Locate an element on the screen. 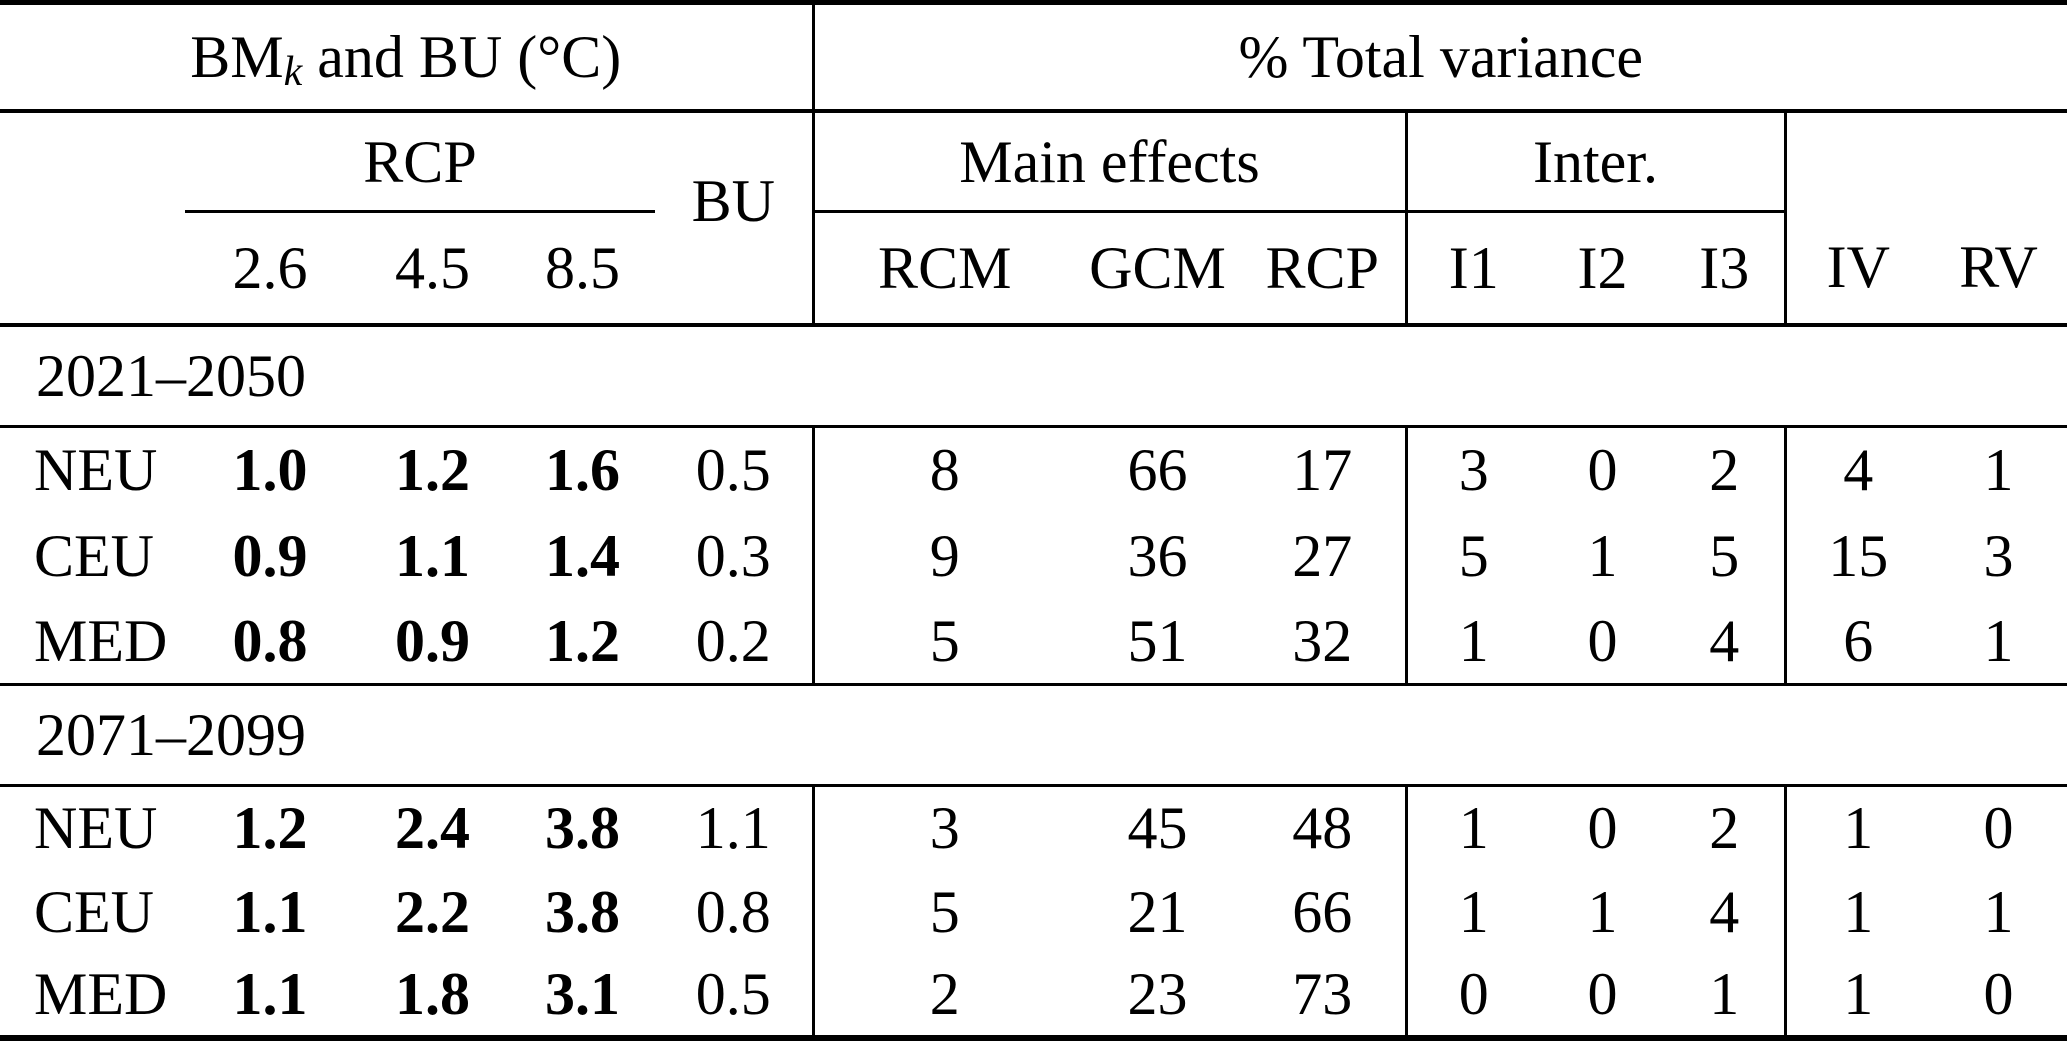 This screenshot has width=2067, height=1043. data-cell: 8 is located at coordinates (943, 469).